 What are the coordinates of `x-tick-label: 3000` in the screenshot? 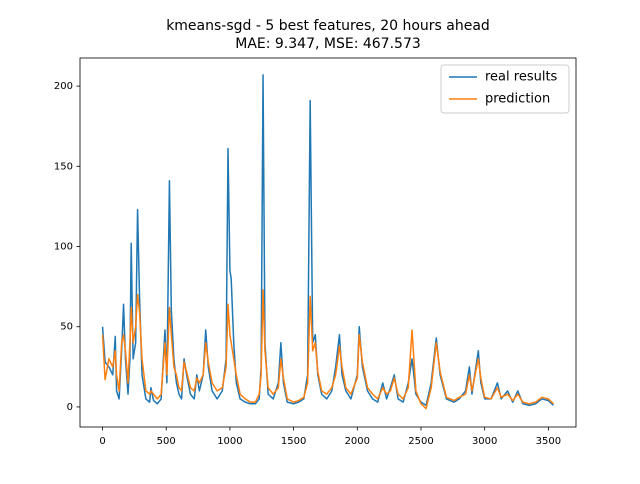 It's located at (484, 441).